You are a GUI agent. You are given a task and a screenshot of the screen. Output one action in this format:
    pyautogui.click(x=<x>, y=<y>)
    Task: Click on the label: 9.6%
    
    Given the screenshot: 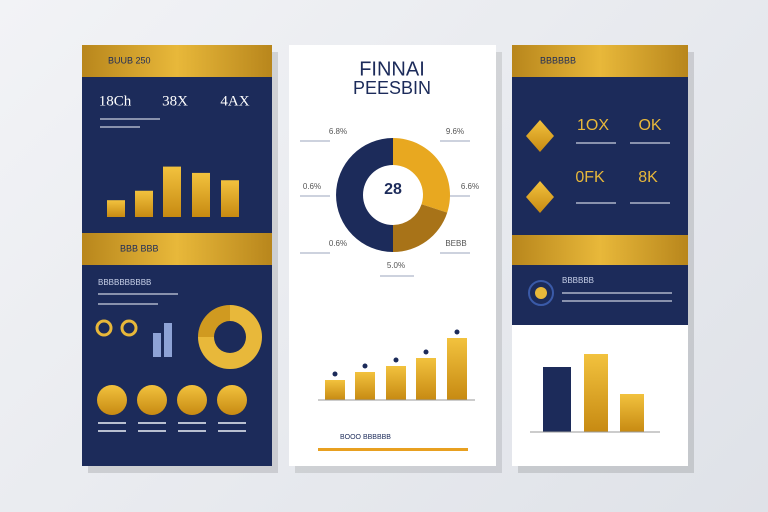 What is the action you would take?
    pyautogui.click(x=455, y=131)
    